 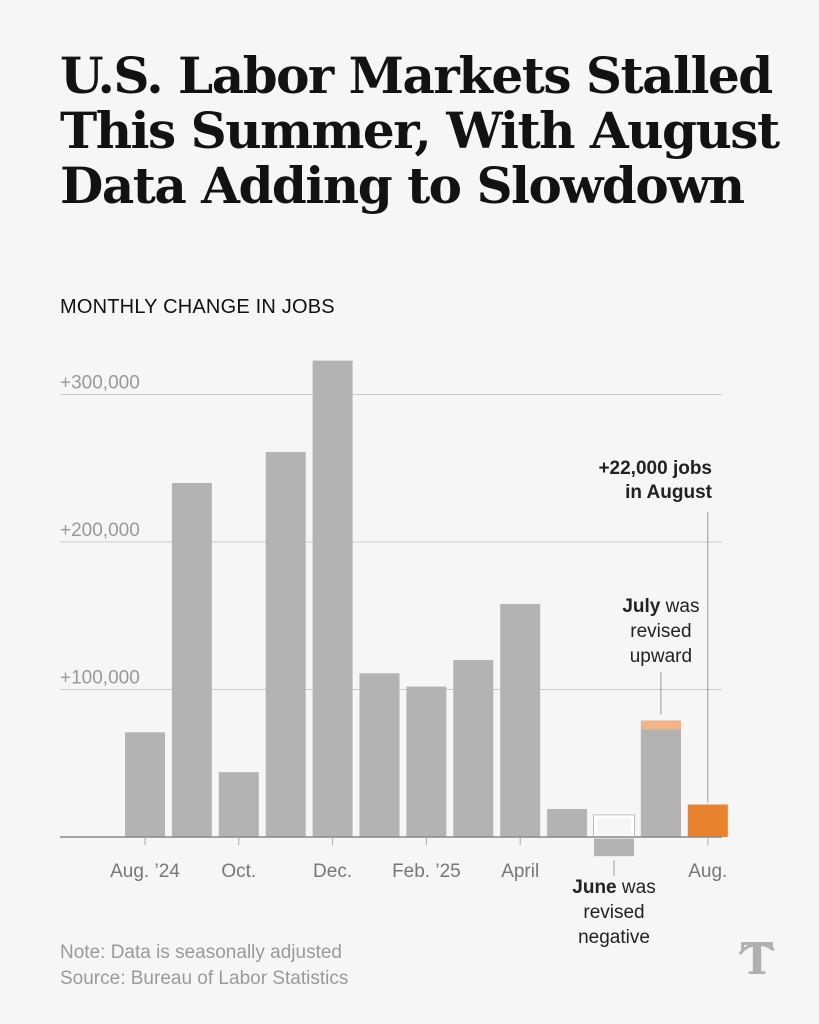 What do you see at coordinates (402, 185) in the screenshot?
I see `title-line-3: Data Adding to Slowdown` at bounding box center [402, 185].